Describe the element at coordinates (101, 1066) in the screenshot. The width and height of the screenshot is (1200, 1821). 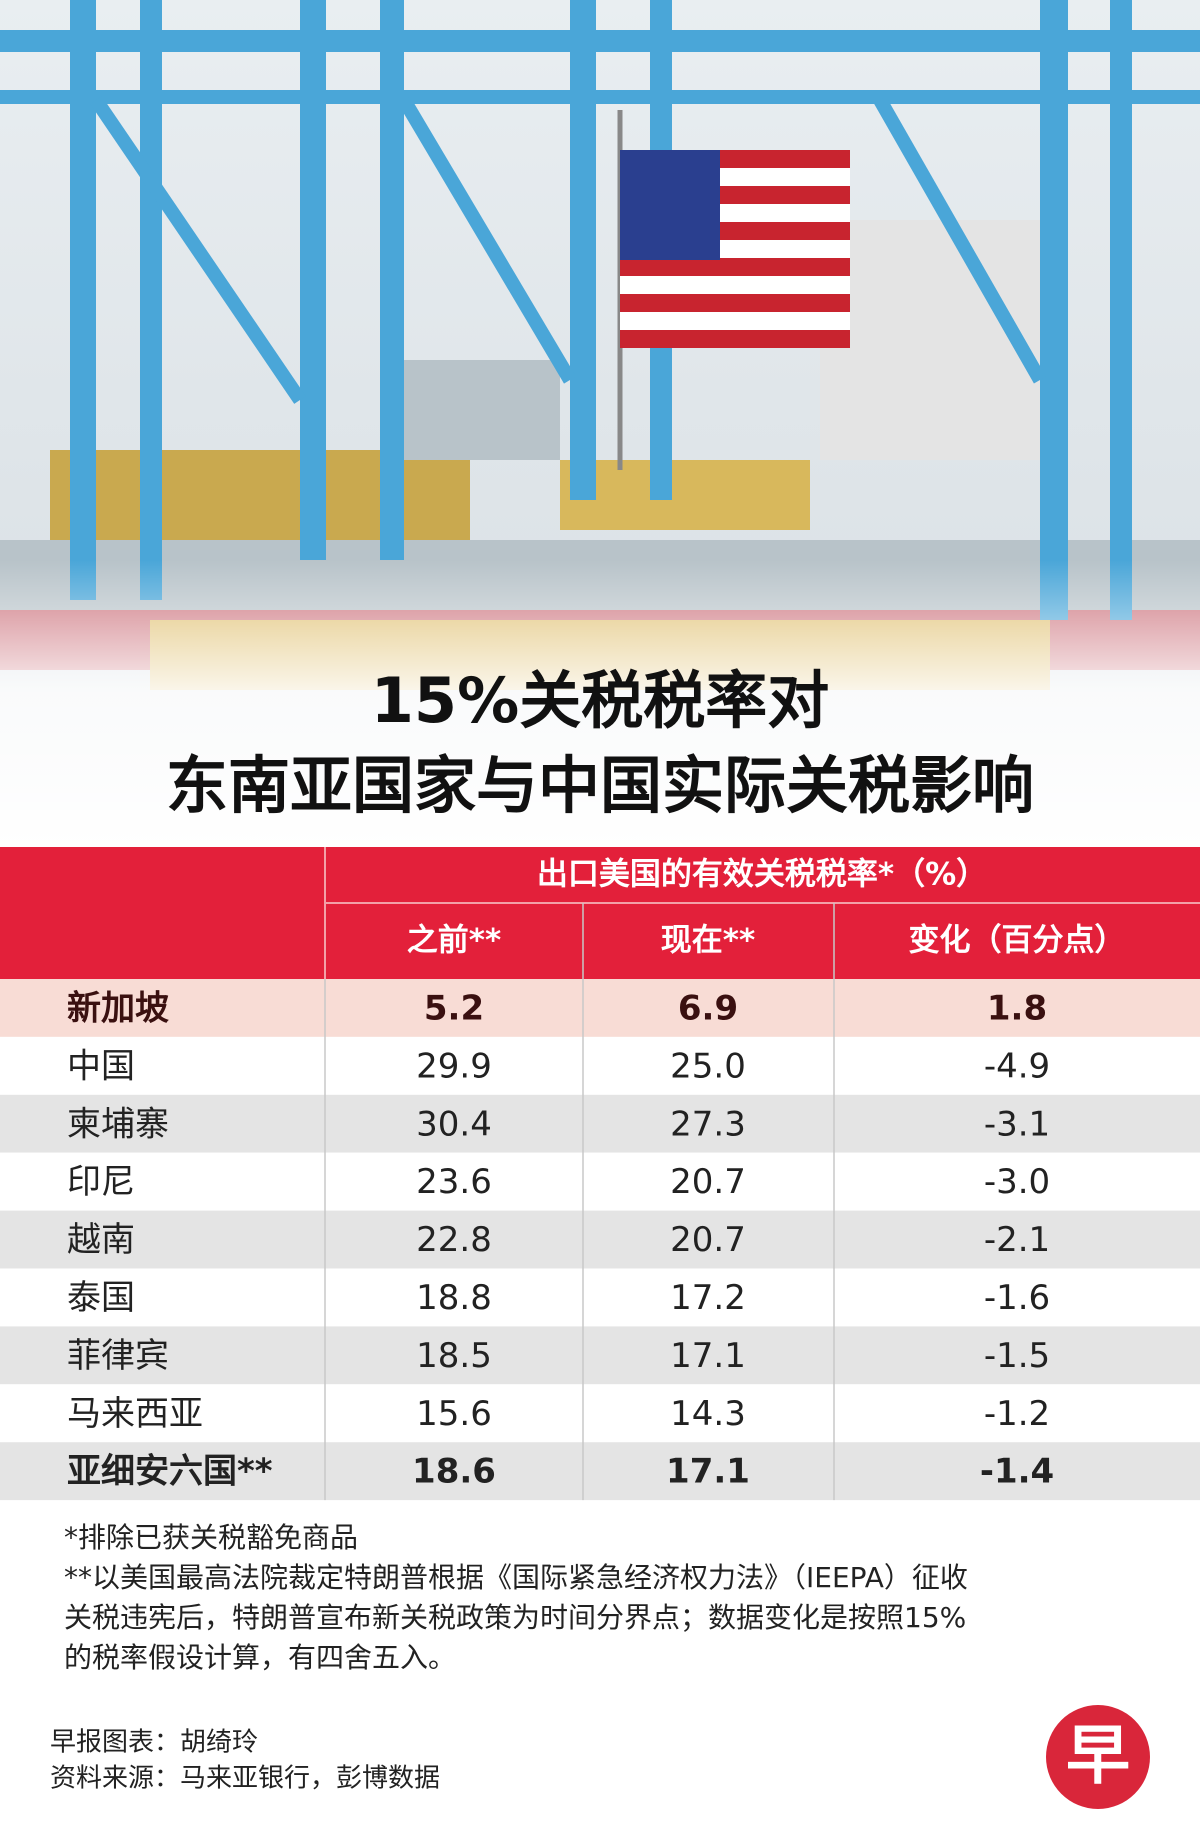
I see `row-label: 中国` at that location.